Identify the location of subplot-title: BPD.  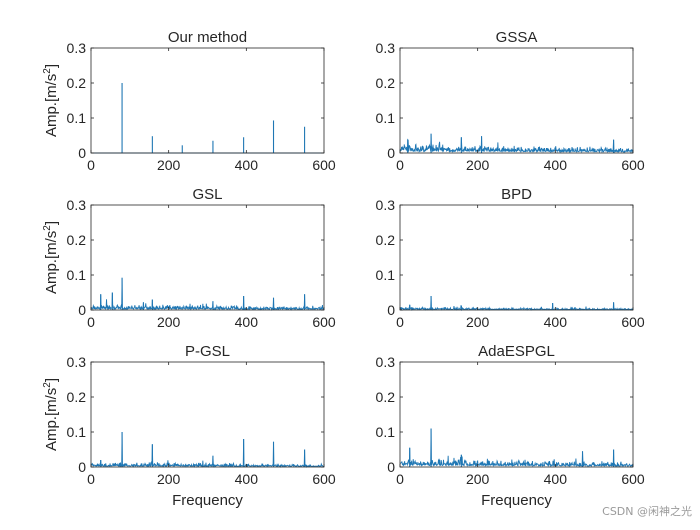
(516, 194).